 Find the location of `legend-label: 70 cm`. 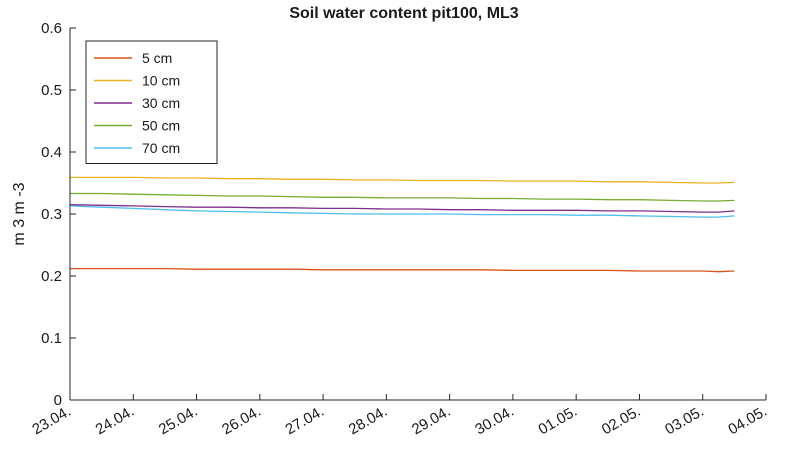

legend-label: 70 cm is located at coordinates (161, 148).